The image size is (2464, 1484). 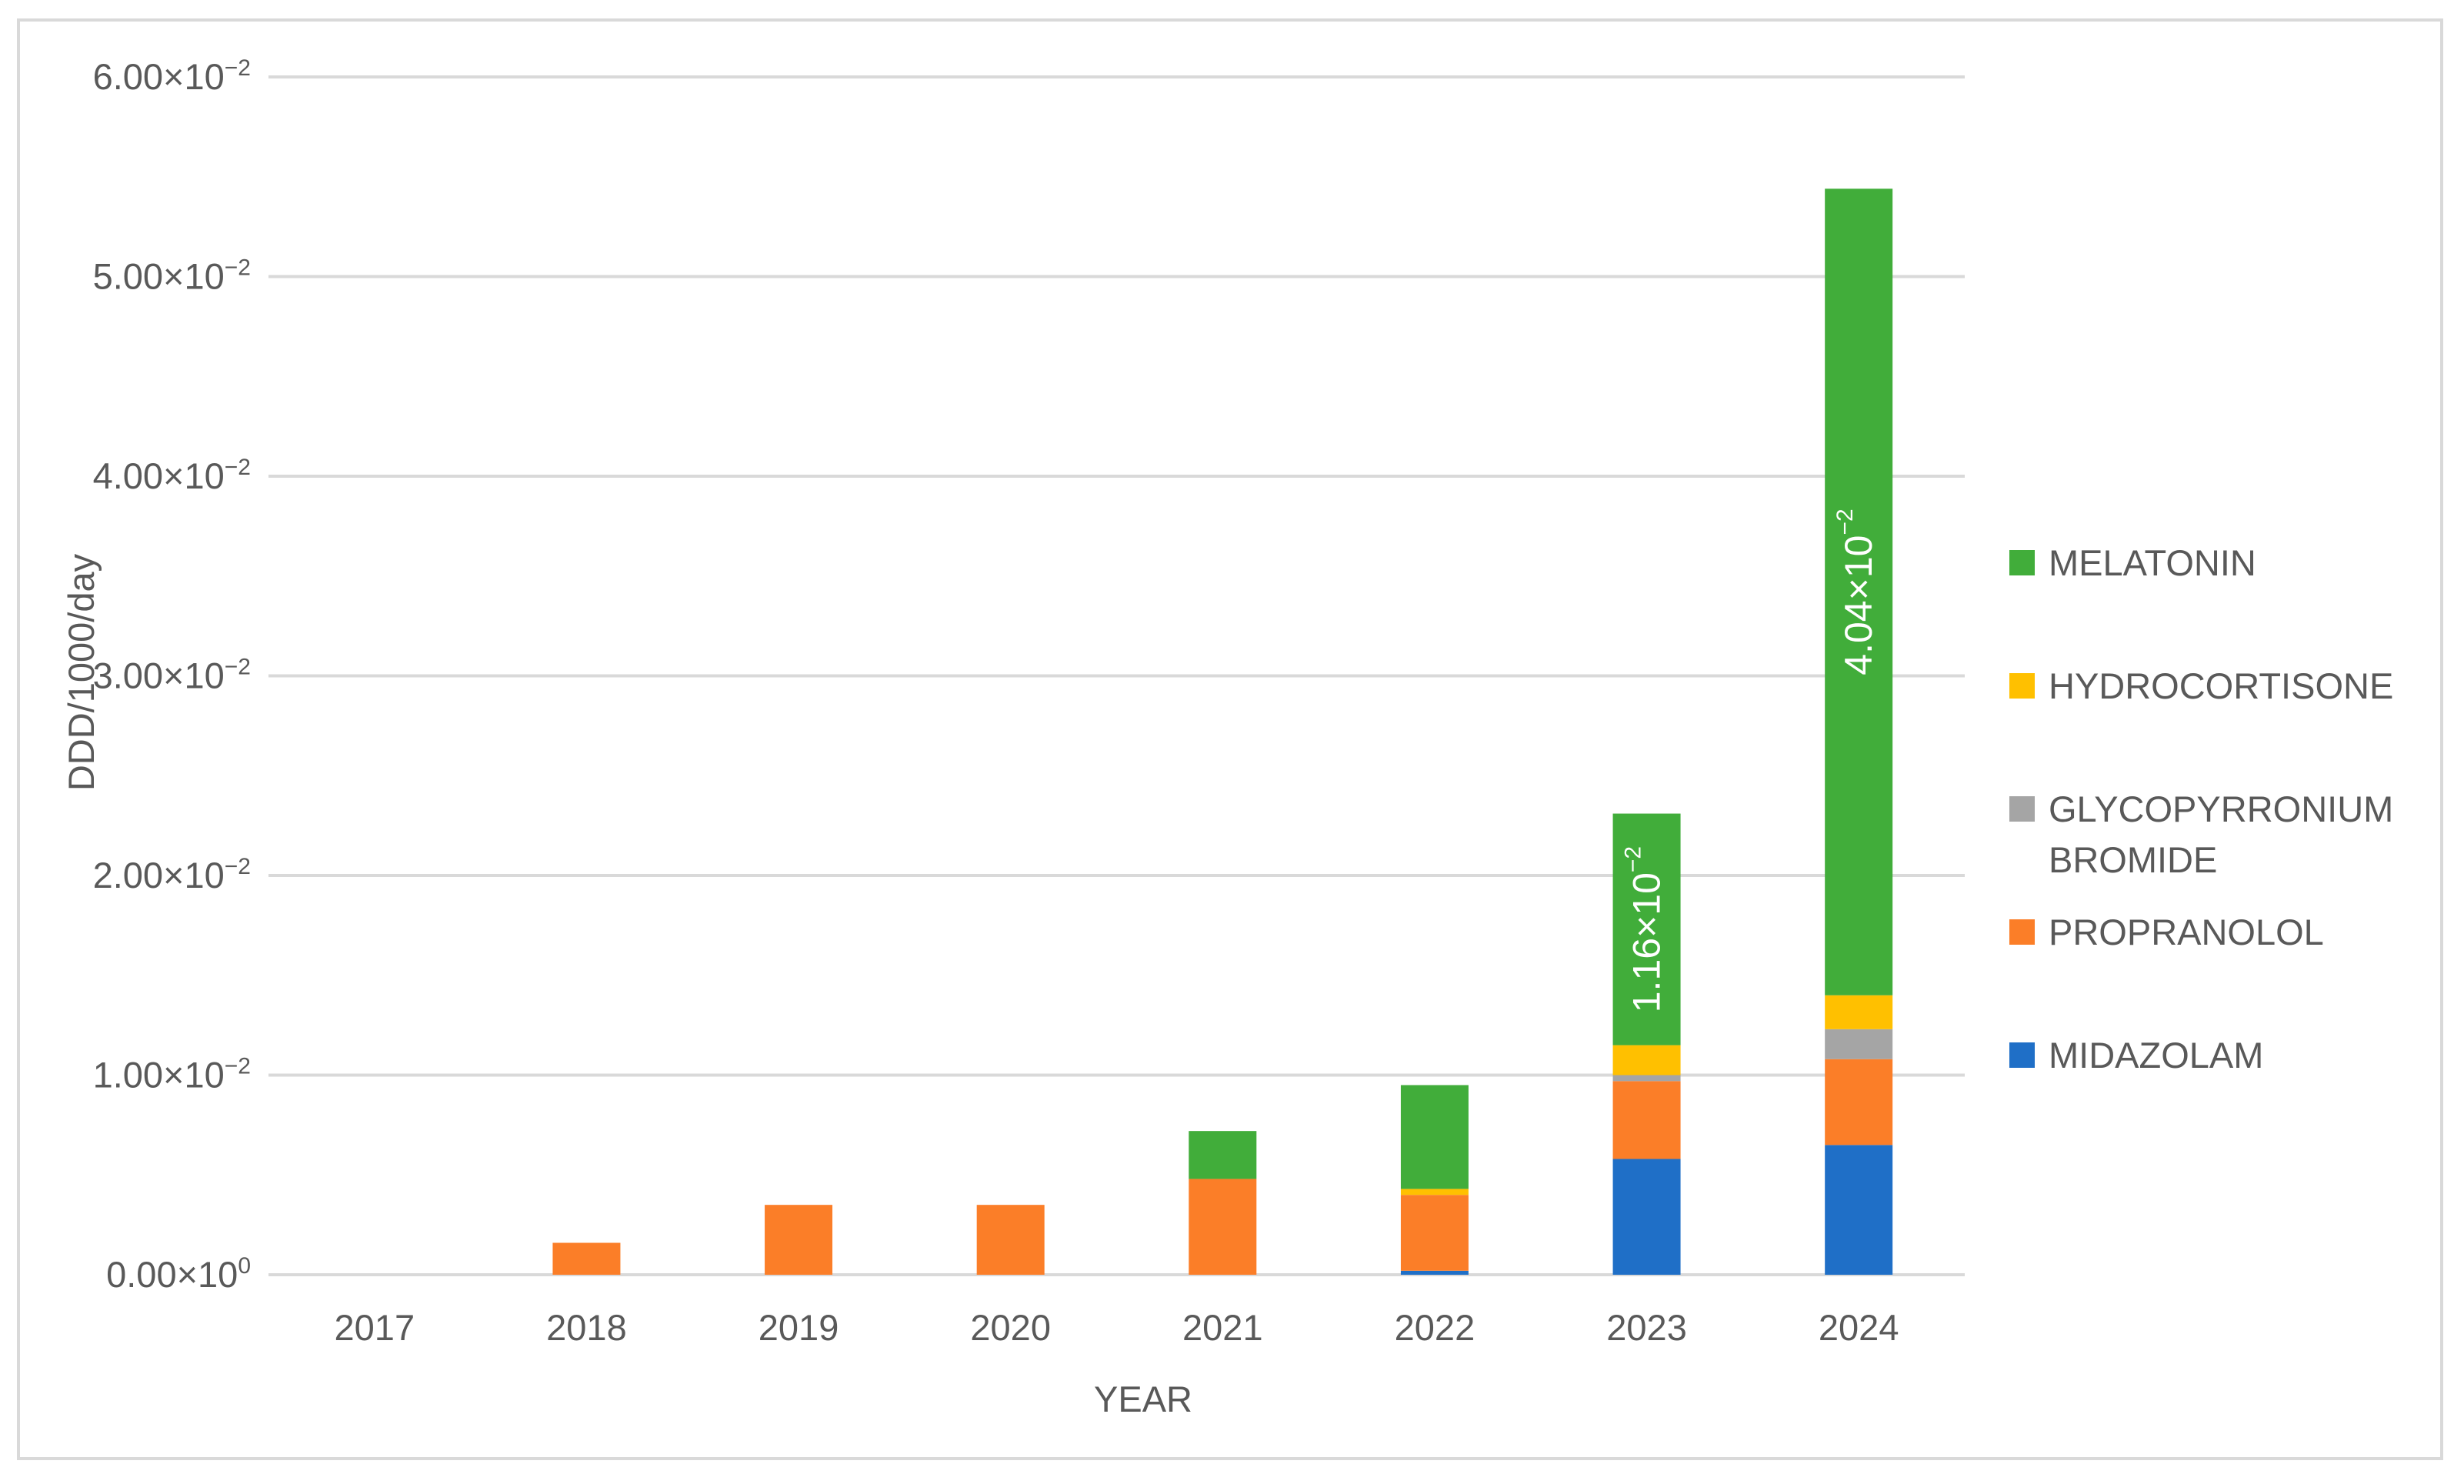 I want to click on x-axis-title: YEAR, so click(x=1143, y=1399).